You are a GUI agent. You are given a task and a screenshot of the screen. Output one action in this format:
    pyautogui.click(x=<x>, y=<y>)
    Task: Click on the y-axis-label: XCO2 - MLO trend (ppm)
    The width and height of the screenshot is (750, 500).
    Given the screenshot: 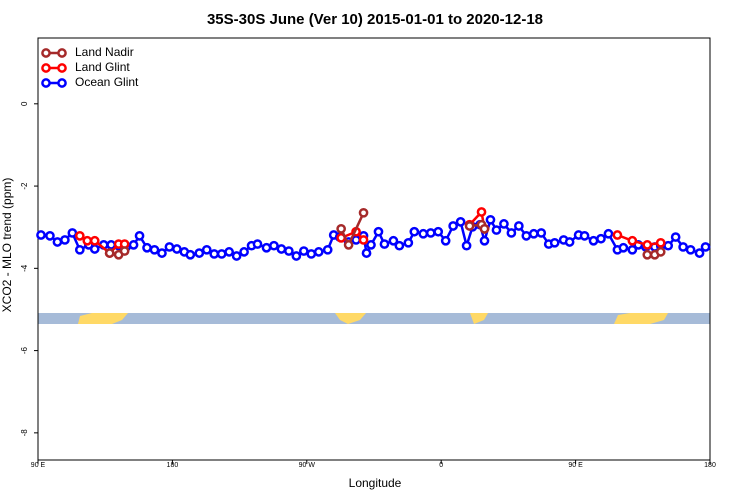 What is the action you would take?
    pyautogui.click(x=7, y=245)
    